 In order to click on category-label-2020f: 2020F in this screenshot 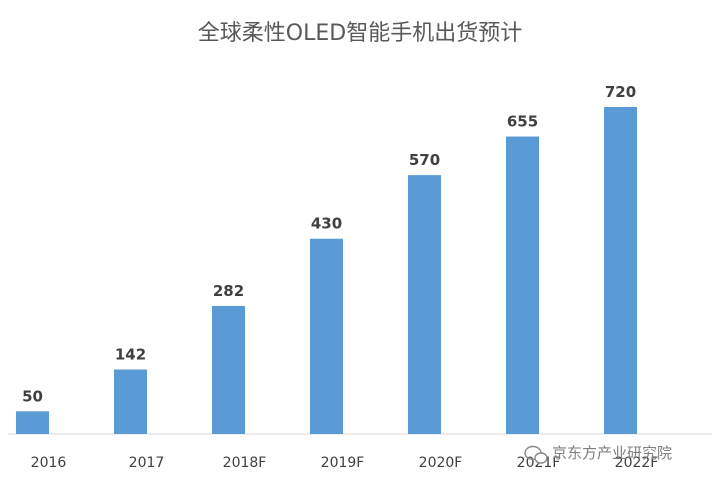, I will do `click(441, 463)`.